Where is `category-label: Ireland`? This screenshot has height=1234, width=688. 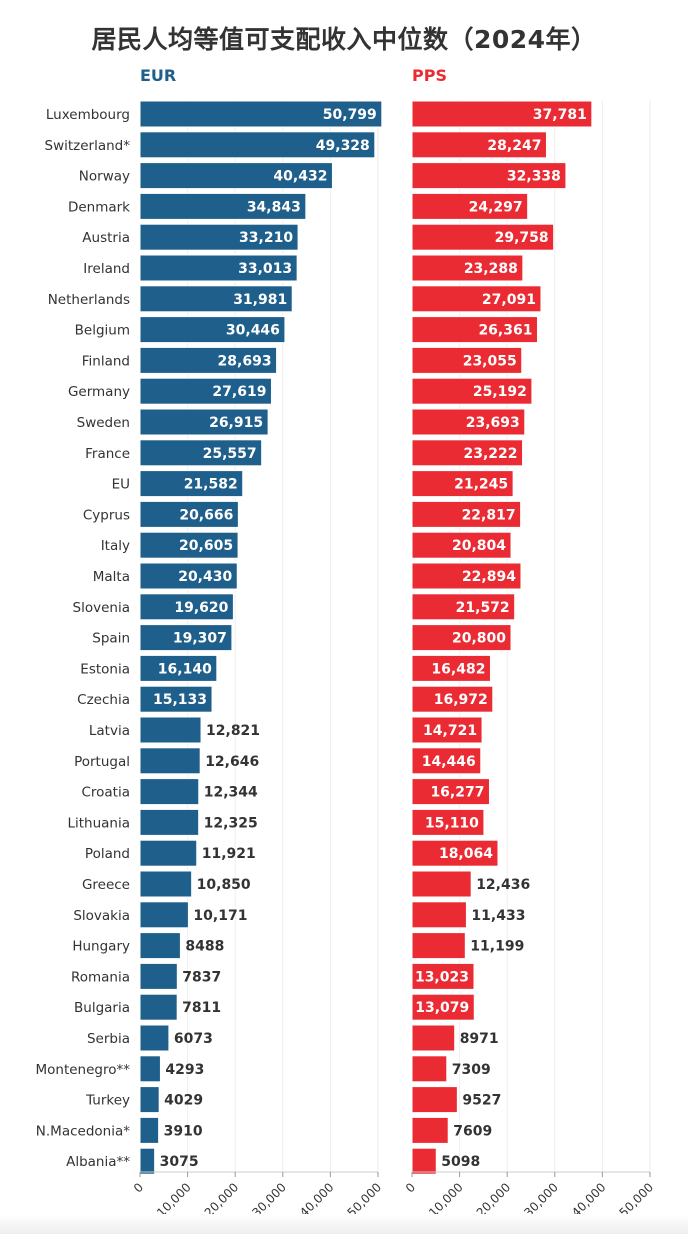
category-label: Ireland is located at coordinates (106, 269).